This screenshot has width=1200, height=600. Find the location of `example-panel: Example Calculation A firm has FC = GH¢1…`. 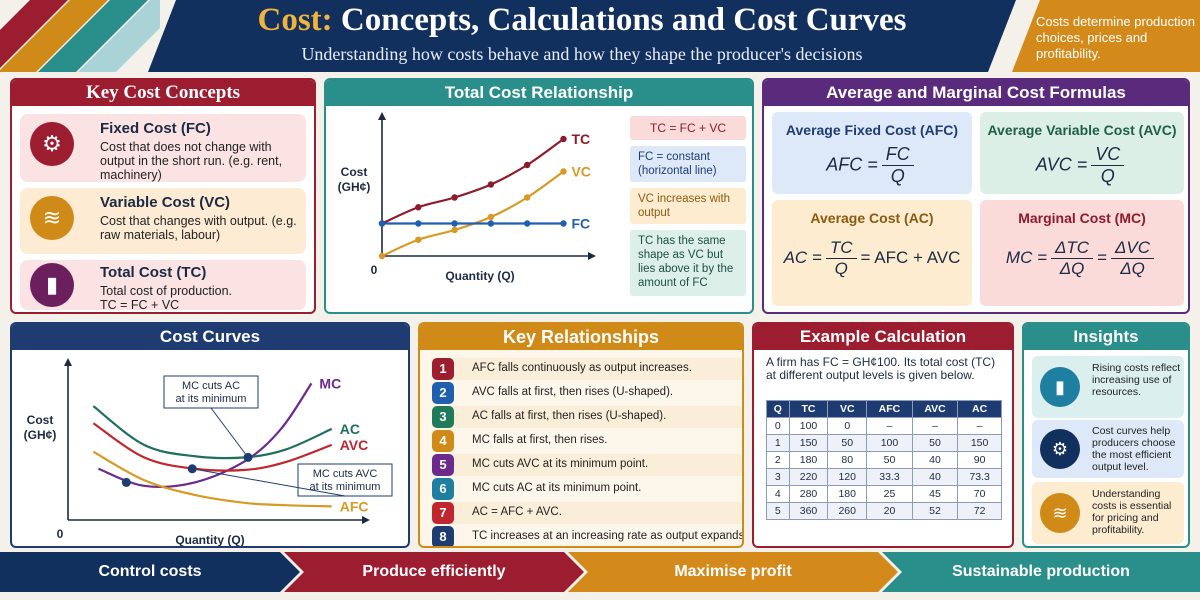

example-panel: Example Calculation A firm has FC = GH¢1… is located at coordinates (883, 435).